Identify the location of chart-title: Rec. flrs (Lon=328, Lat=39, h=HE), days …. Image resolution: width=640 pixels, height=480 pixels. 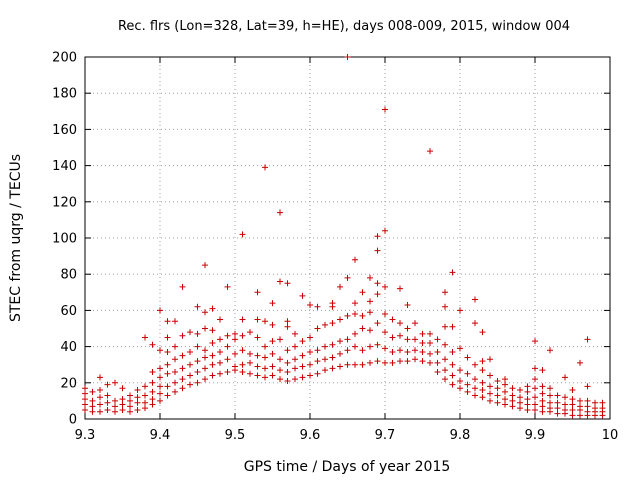
(344, 26).